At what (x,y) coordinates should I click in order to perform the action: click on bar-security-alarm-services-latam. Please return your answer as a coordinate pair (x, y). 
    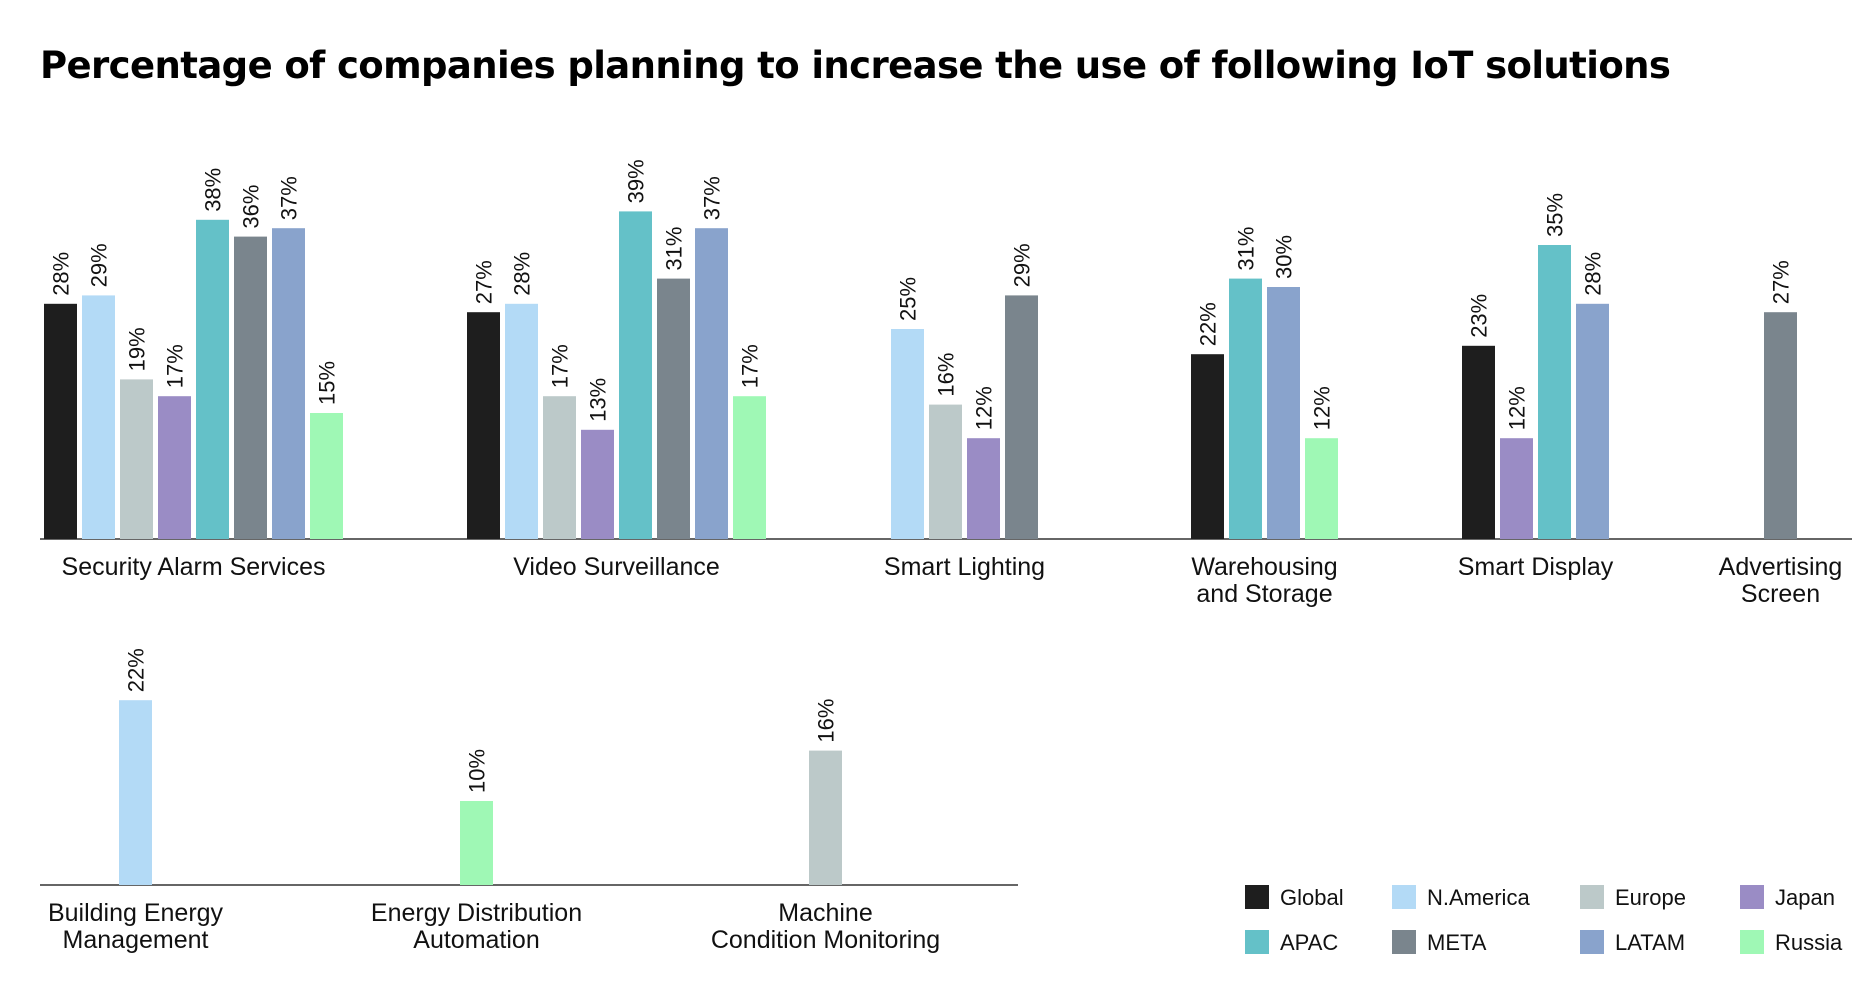
    Looking at the image, I should click on (288, 383).